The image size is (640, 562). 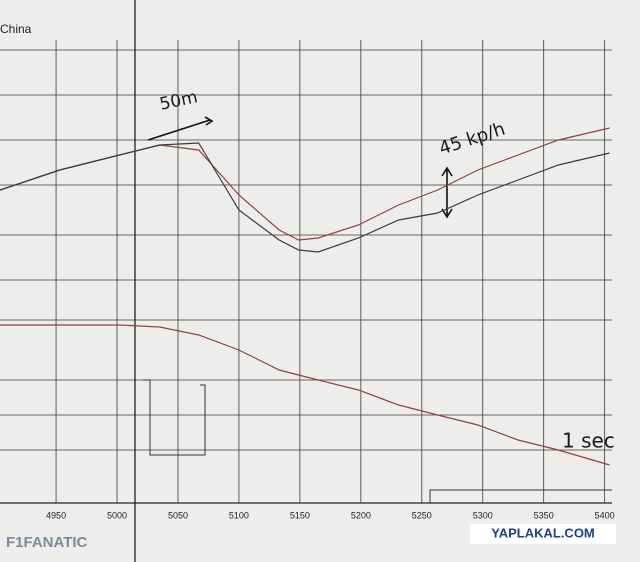 I want to click on watermark: F1FANATIC, so click(x=47, y=542).